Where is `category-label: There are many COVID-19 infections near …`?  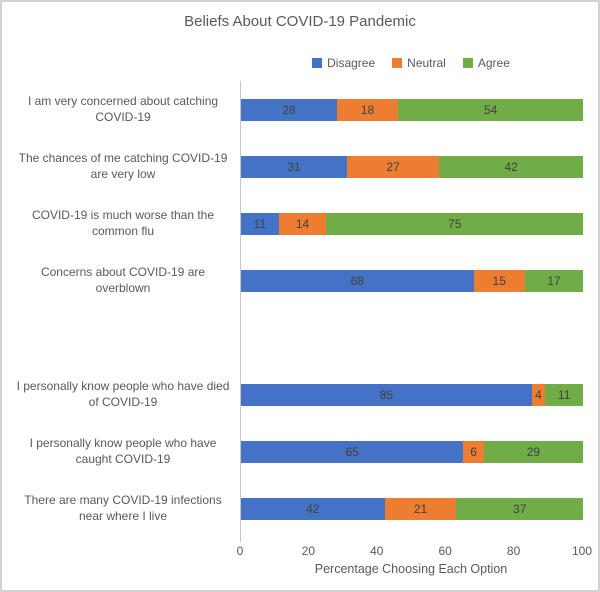 category-label: There are many COVID-19 infections near … is located at coordinates (123, 507).